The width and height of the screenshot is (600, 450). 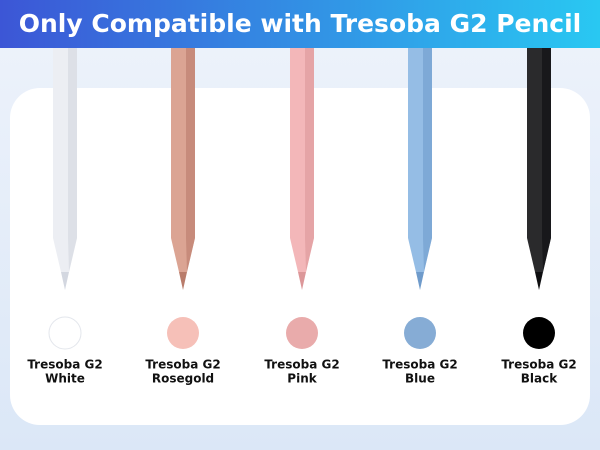 What do you see at coordinates (302, 379) in the screenshot?
I see `product-variant: Pink` at bounding box center [302, 379].